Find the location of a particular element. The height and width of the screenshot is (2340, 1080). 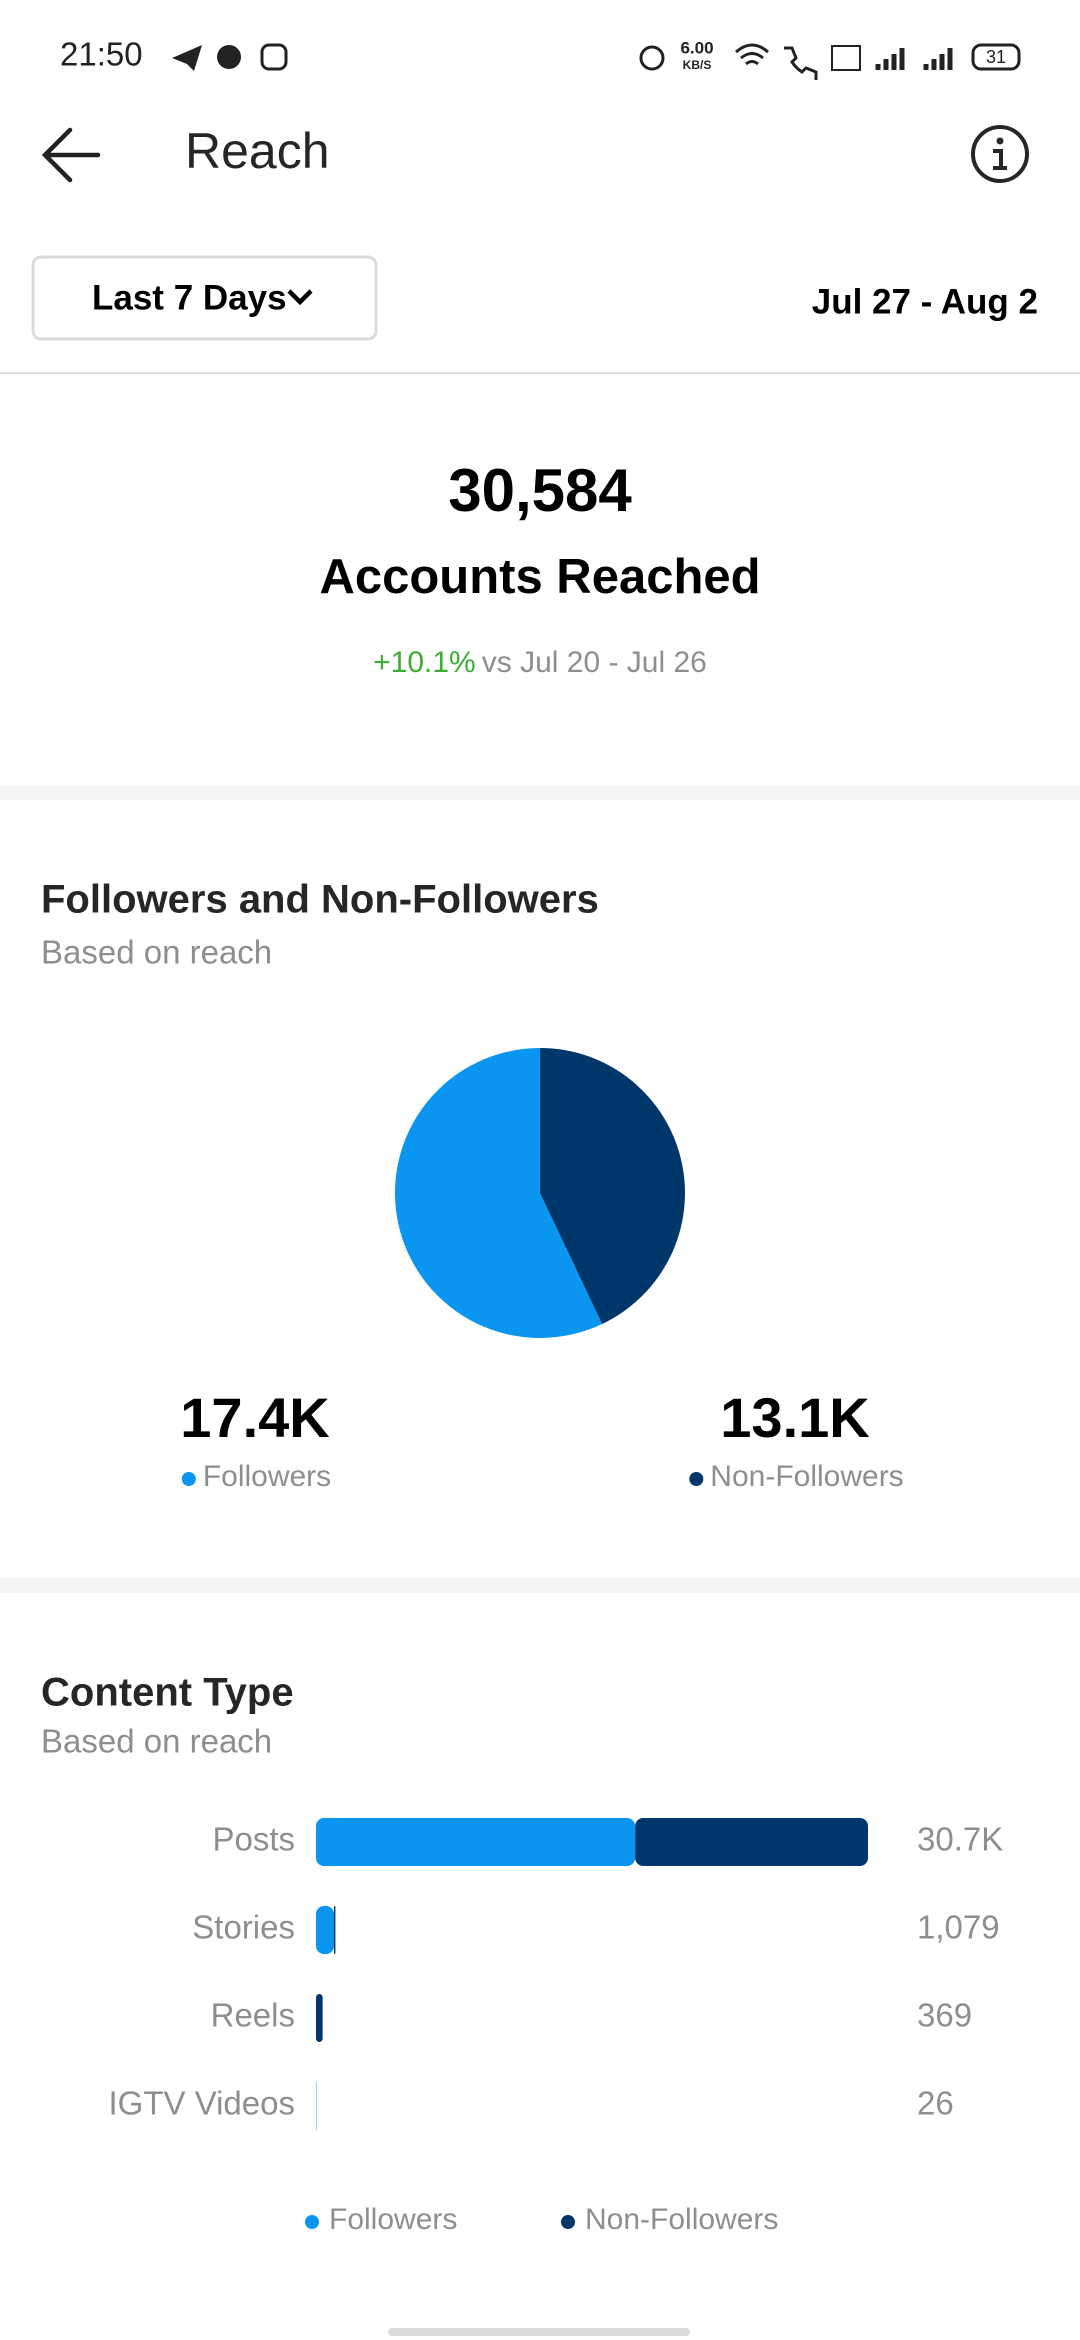

reach-change: +10.1% vs Jul 20 - Jul 26 is located at coordinates (540, 662).